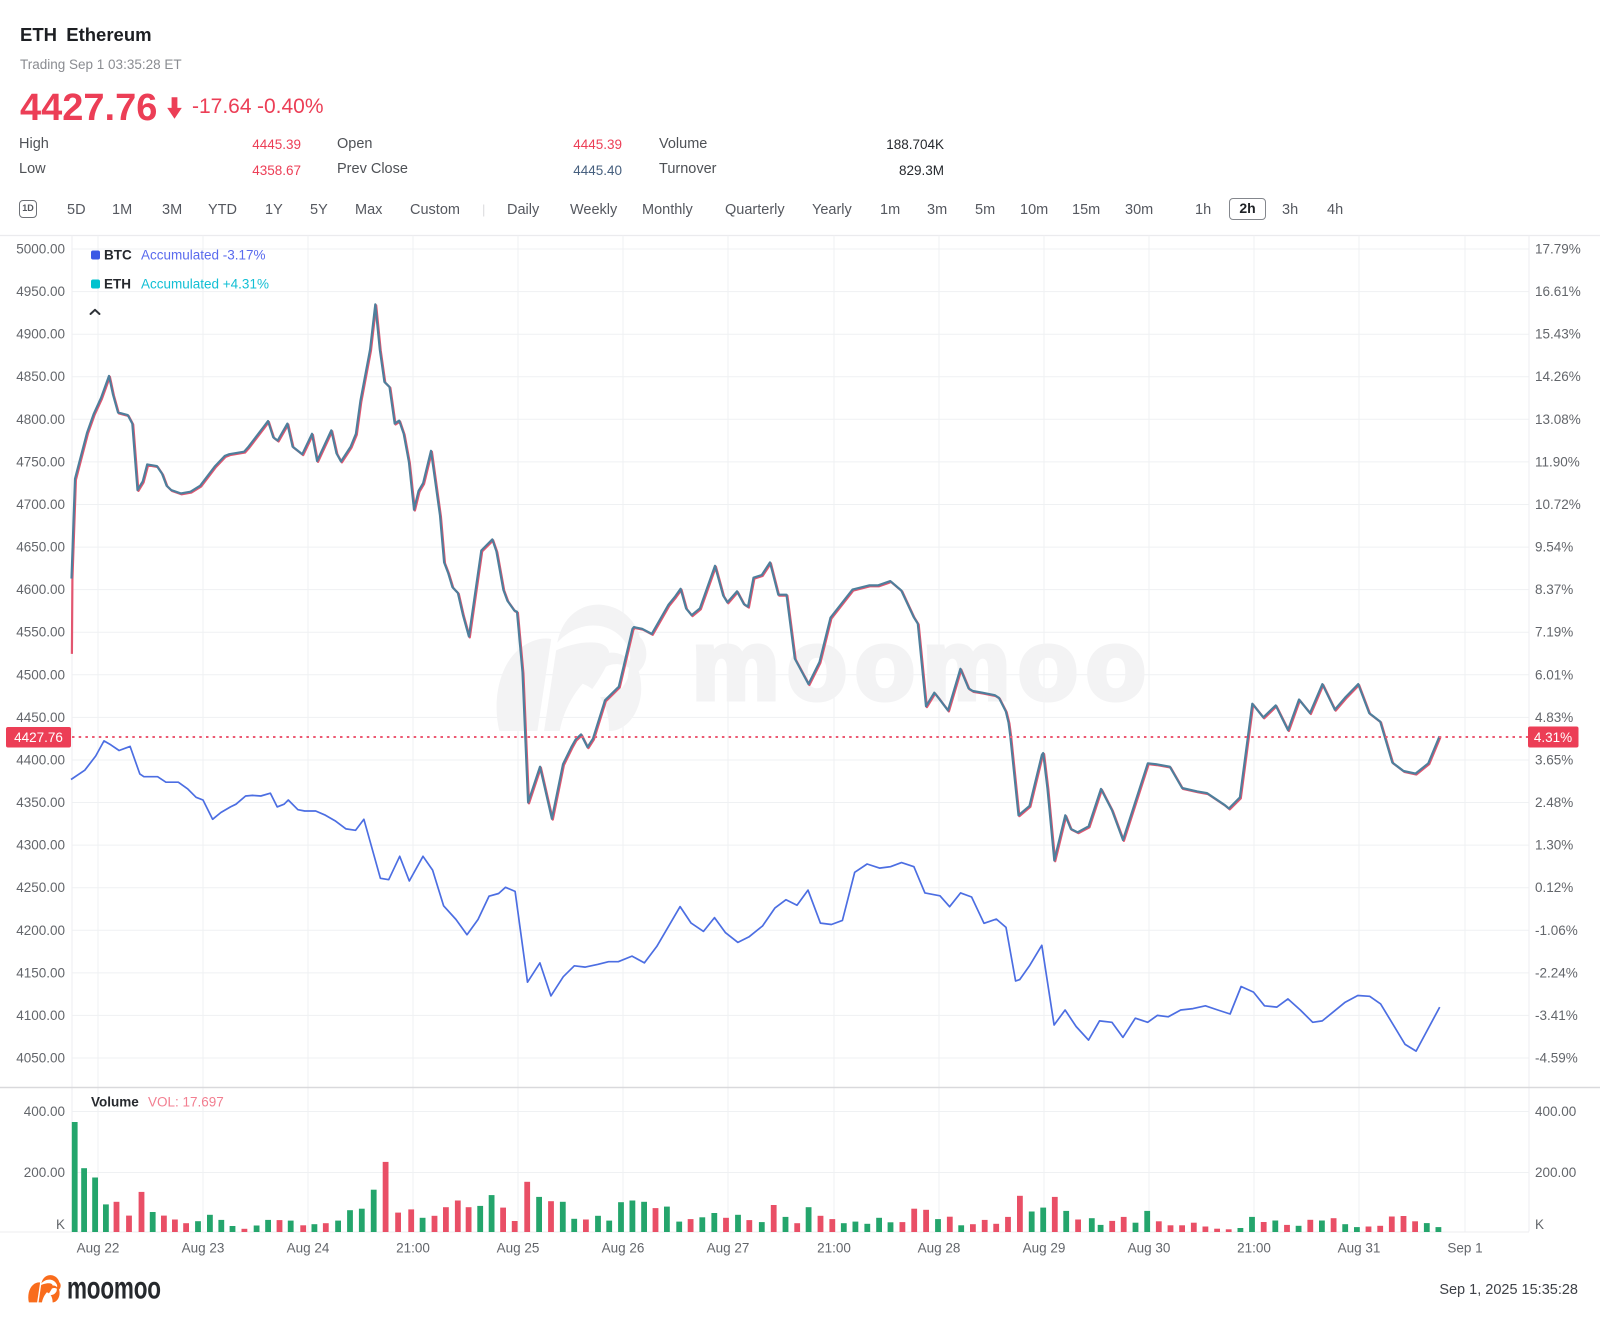 Image resolution: width=1600 pixels, height=1321 pixels. I want to click on svg-text: 4150.00, so click(40, 972).